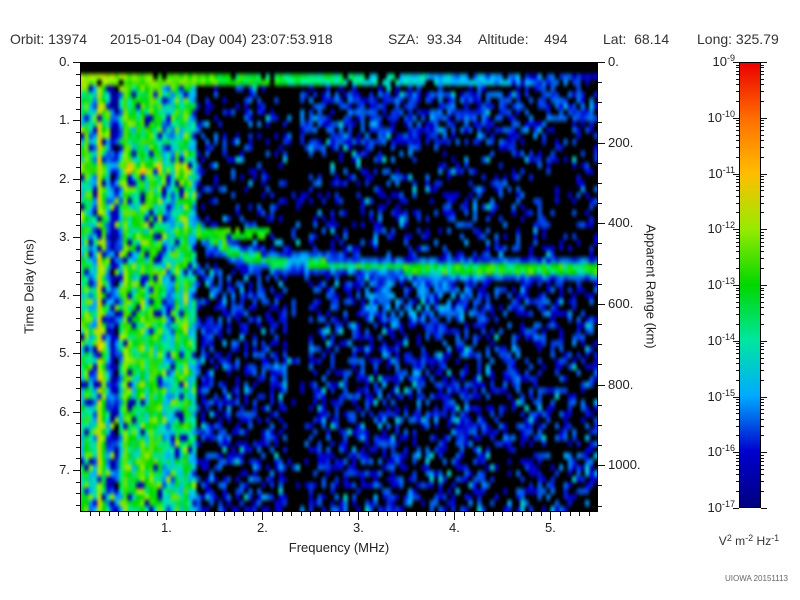 This screenshot has height=600, width=800. I want to click on y-left-axis-title: Time Delay (ms), so click(29, 286).